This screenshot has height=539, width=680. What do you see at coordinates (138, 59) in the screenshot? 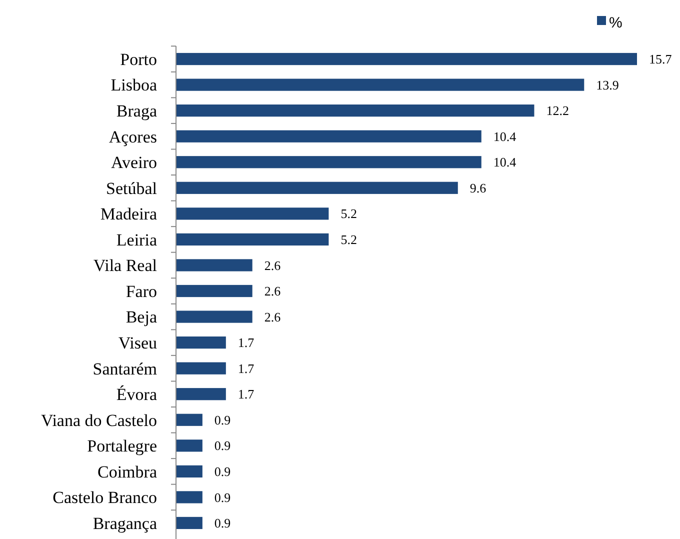
I see `y-tick-label: Porto` at bounding box center [138, 59].